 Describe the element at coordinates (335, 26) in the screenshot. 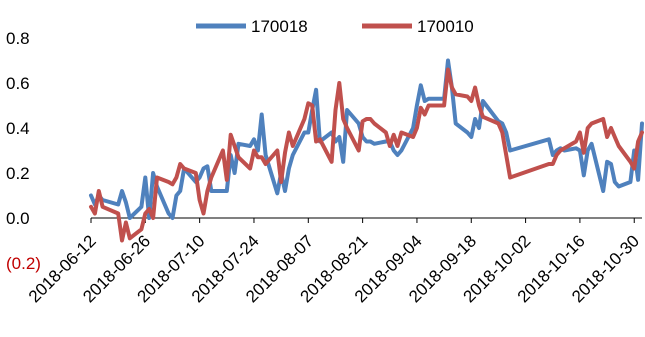

I see `legend: 170018 170010` at that location.